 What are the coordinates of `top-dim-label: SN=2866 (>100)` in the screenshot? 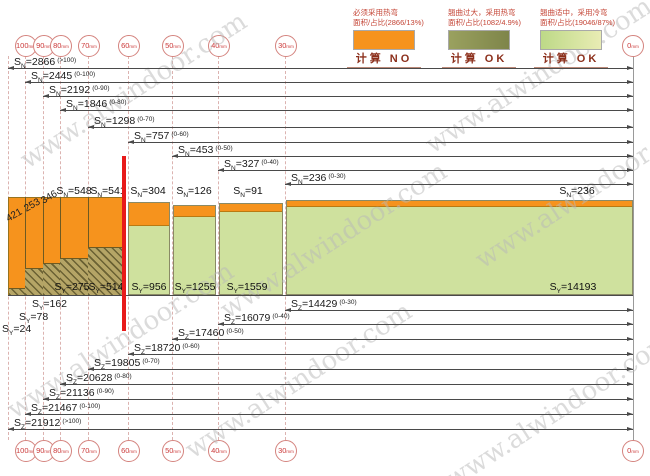 It's located at (45, 63).